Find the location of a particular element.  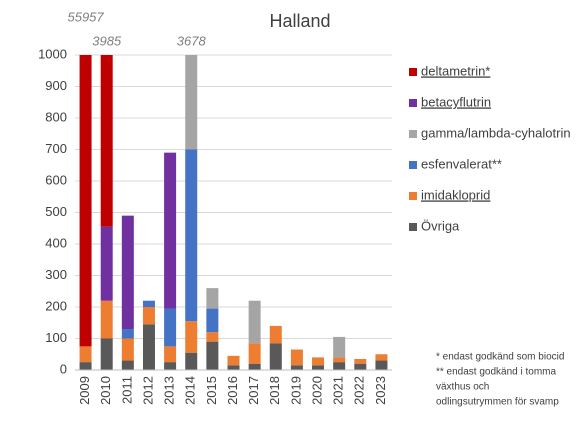

x-tick-label: 2023 is located at coordinates (380, 390).